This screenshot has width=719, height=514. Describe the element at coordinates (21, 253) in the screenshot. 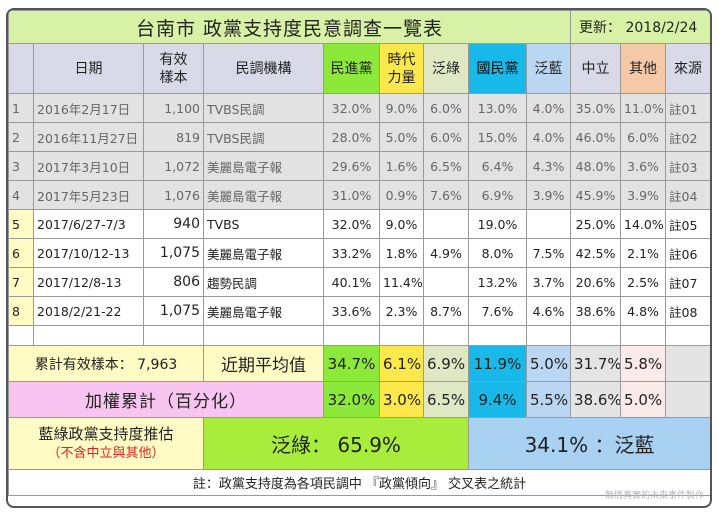

I see `cell-idx: 6` at that location.